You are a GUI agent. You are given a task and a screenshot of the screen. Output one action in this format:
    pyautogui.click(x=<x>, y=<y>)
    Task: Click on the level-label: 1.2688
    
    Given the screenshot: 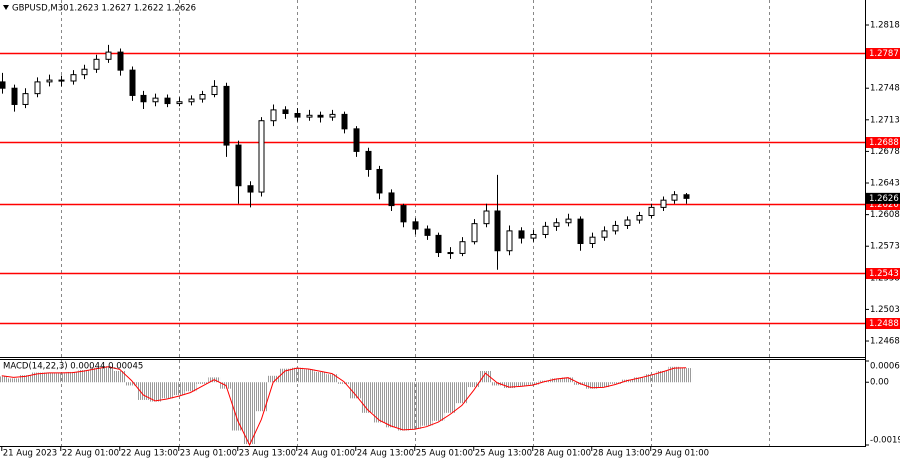 What is the action you would take?
    pyautogui.click(x=884, y=143)
    